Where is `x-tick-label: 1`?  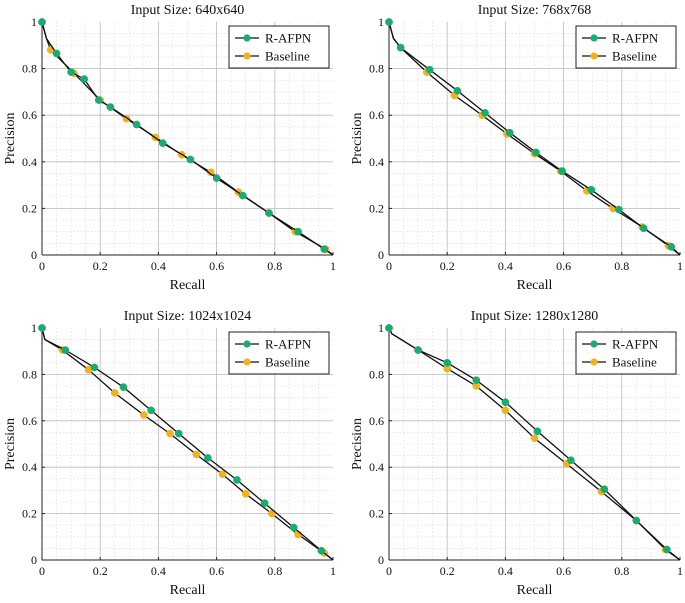
x-tick-label: 1 is located at coordinates (680, 266).